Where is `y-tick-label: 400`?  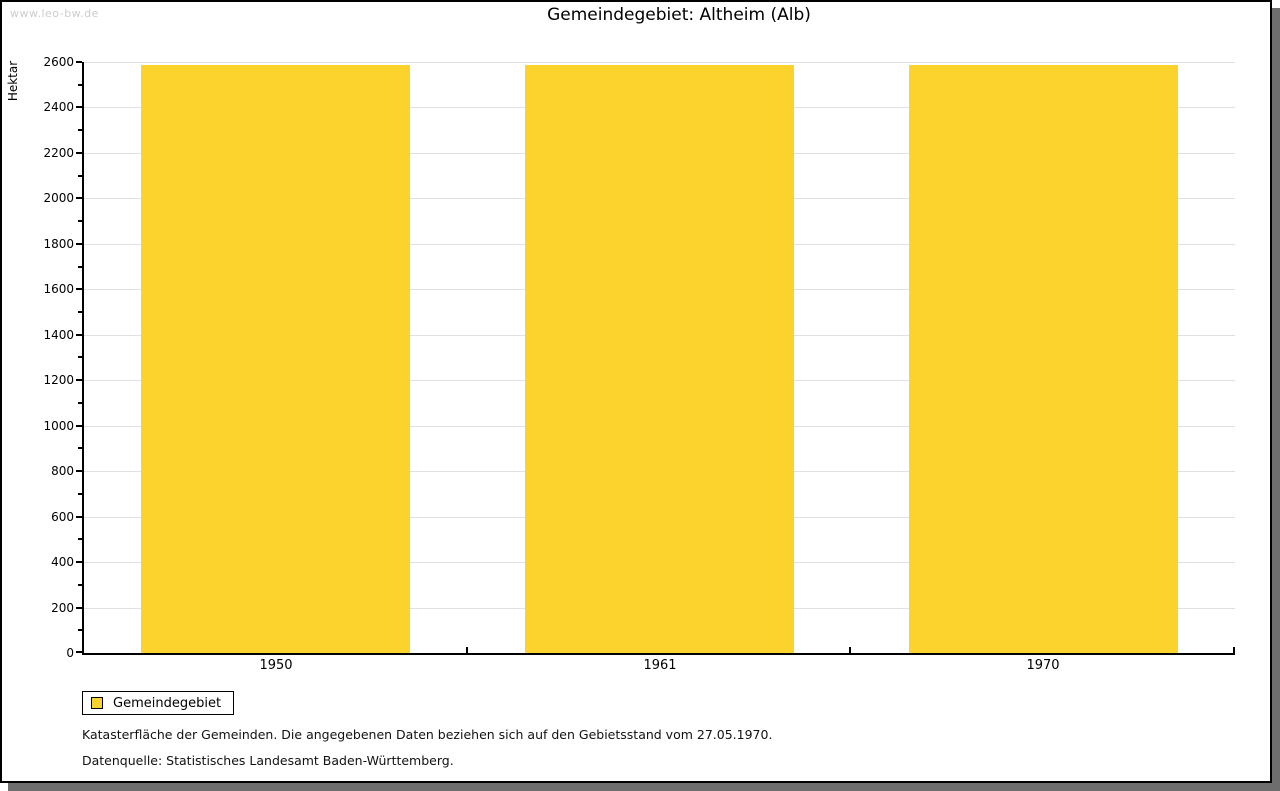
y-tick-label: 400 is located at coordinates (62, 562).